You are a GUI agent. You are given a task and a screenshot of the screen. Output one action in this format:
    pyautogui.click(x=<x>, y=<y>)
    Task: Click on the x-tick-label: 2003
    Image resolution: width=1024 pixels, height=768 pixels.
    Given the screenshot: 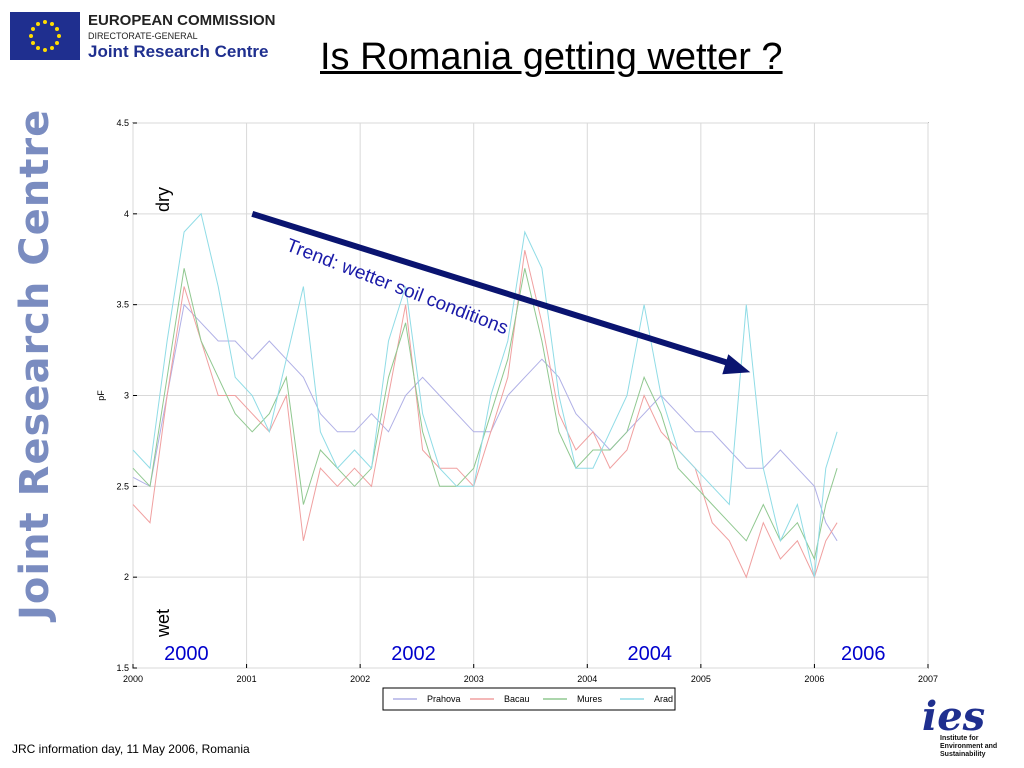 What is the action you would take?
    pyautogui.click(x=474, y=679)
    